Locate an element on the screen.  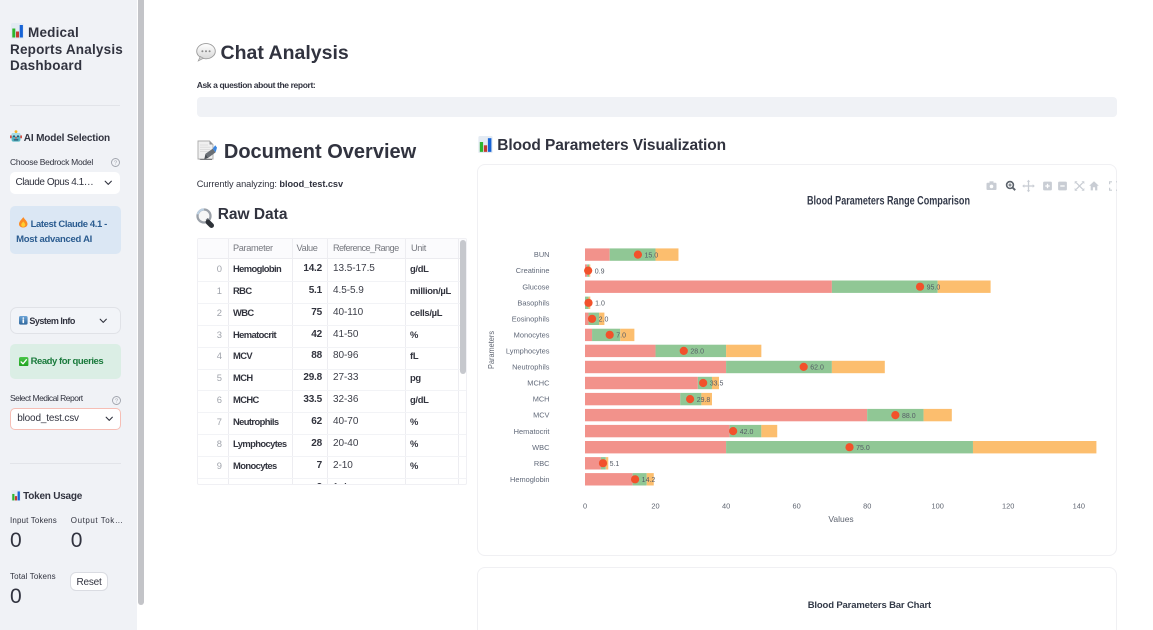
svg-text: BUN is located at coordinates (541, 254).